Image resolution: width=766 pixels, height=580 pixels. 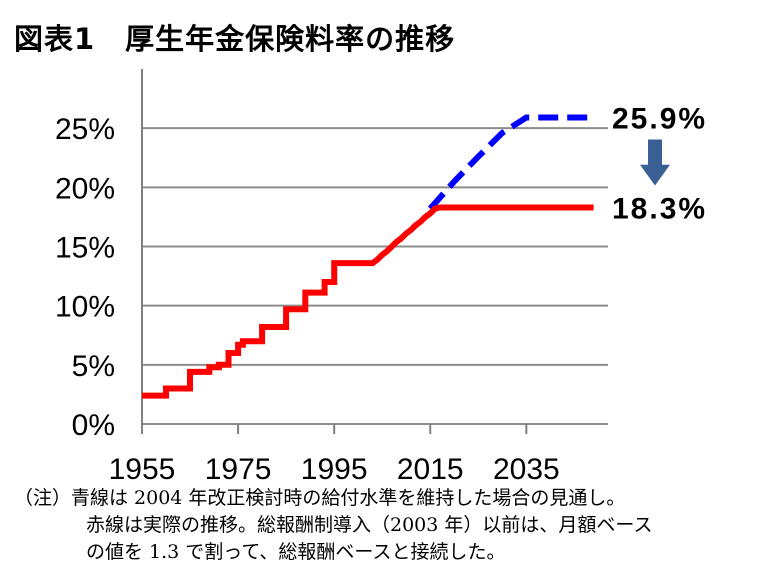 What do you see at coordinates (659, 119) in the screenshot?
I see `label-25-9: 25.9%` at bounding box center [659, 119].